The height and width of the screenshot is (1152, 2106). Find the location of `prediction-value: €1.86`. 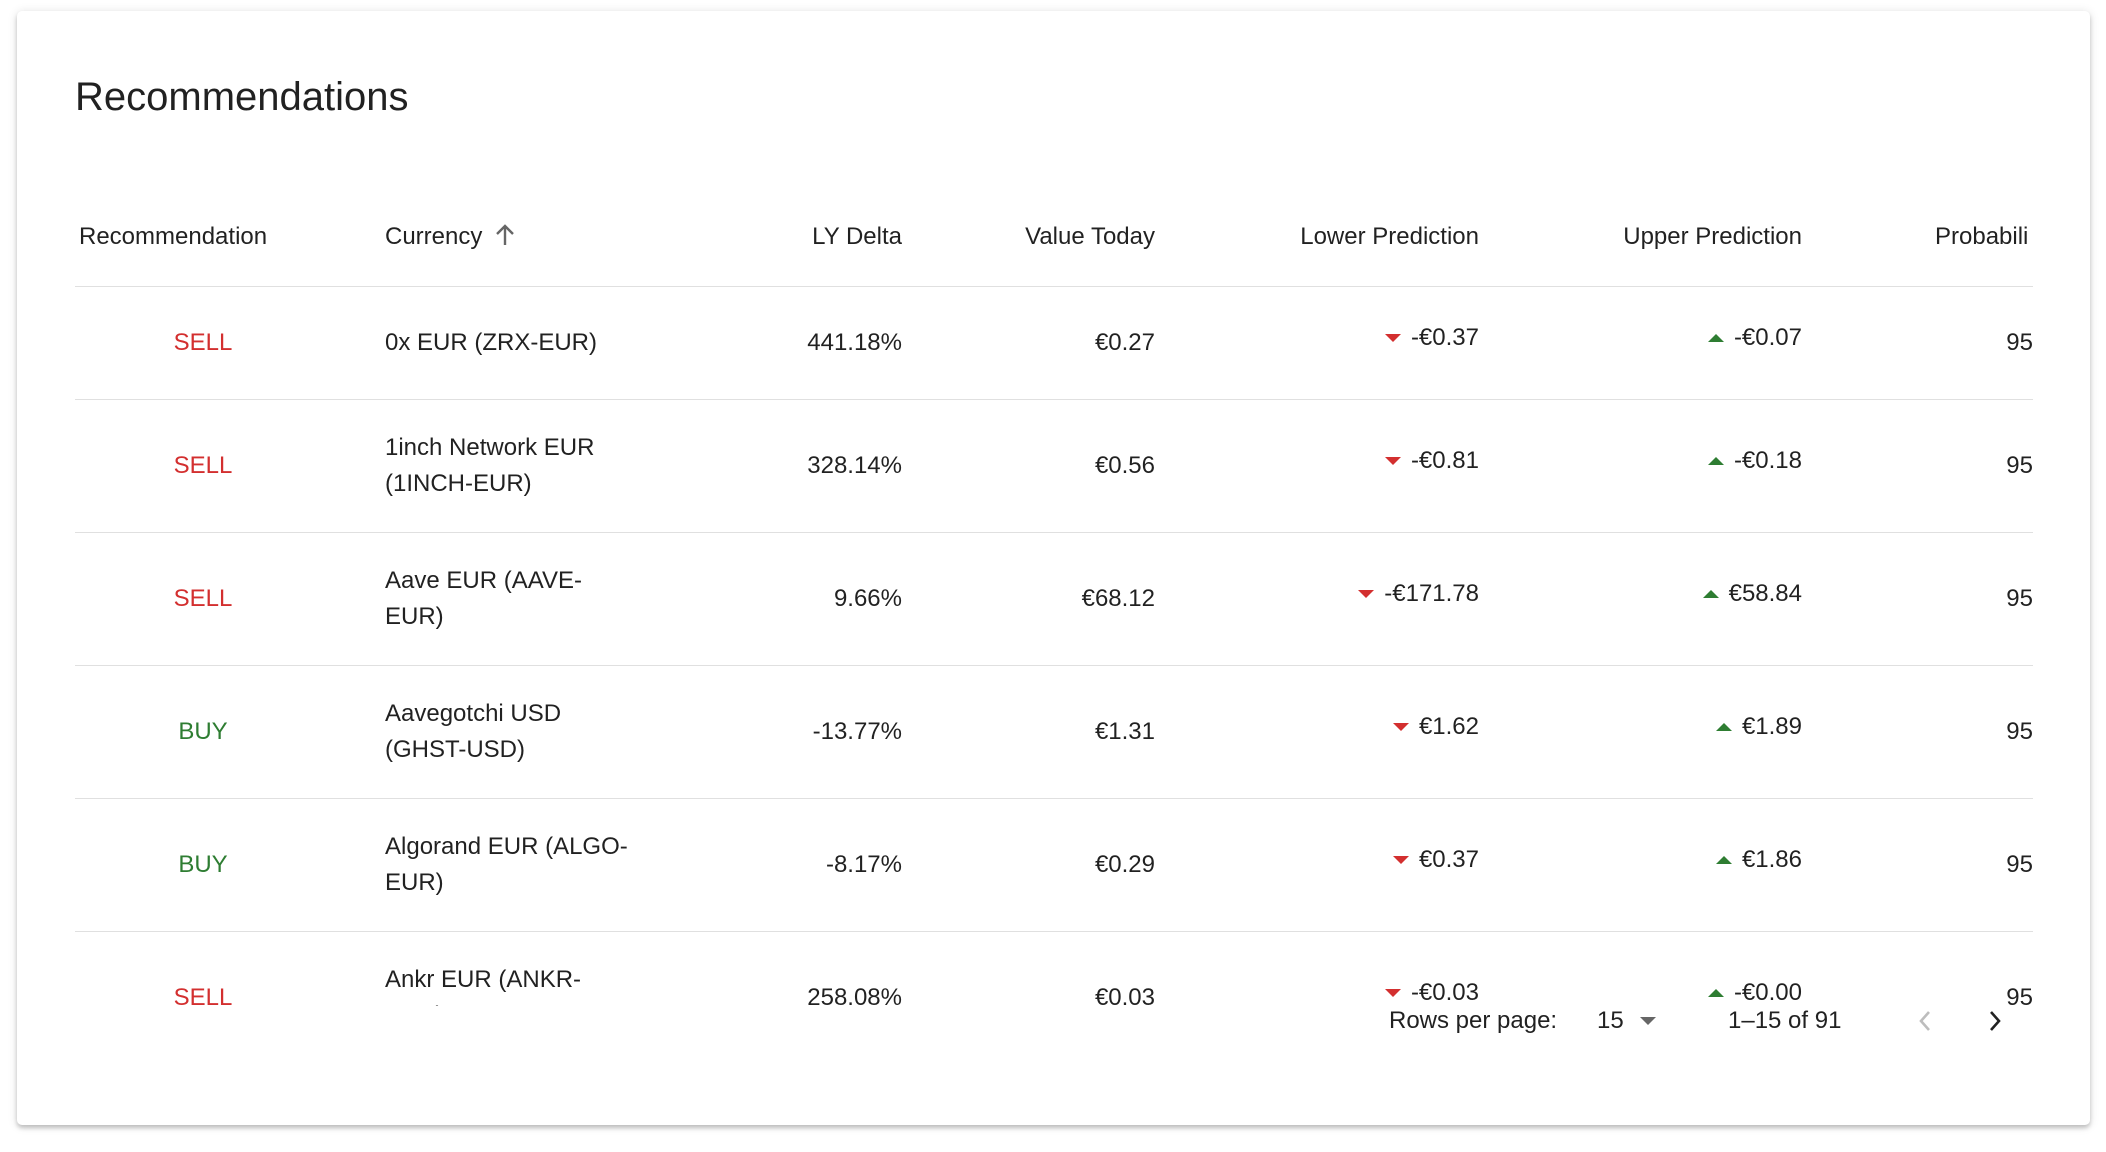

prediction-value: €1.86 is located at coordinates (1771, 859).